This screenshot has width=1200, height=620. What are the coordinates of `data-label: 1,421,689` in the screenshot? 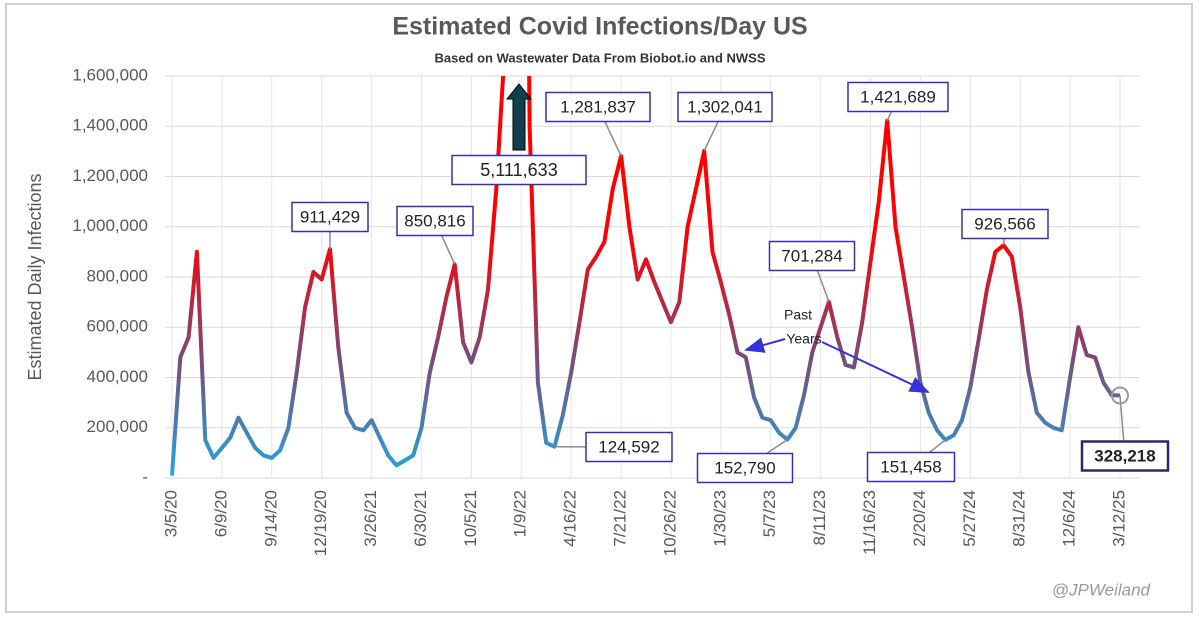 It's located at (898, 96).